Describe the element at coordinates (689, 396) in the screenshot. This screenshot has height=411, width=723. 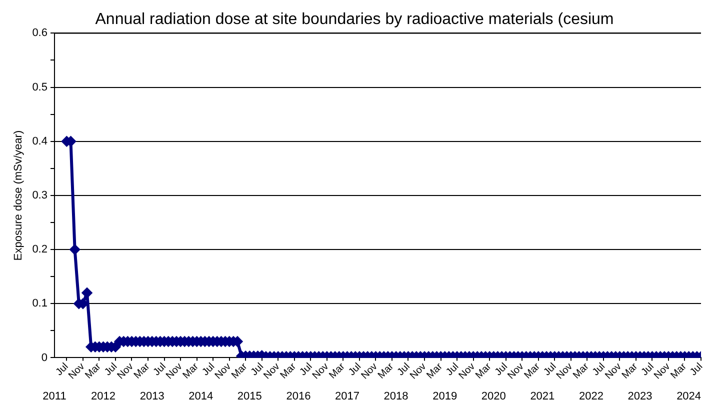
I see `x2-tick-label: 2024` at that location.